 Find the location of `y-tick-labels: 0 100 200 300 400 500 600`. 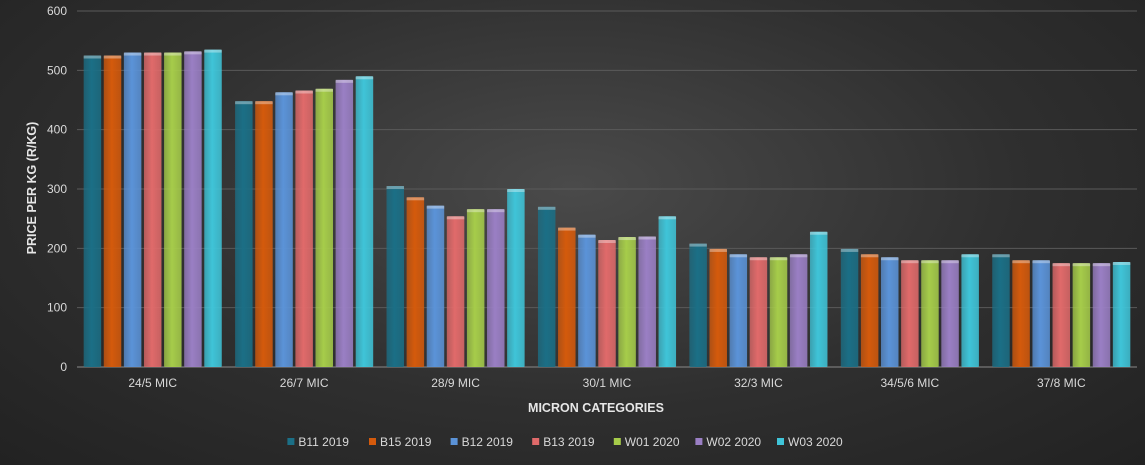

y-tick-labels: 0 100 200 300 400 500 600 is located at coordinates (57, 189).